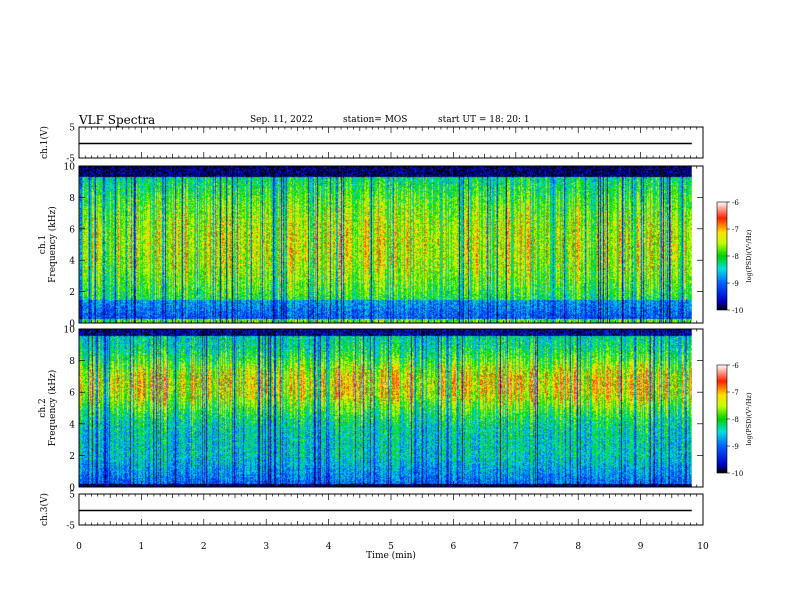  Describe the element at coordinates (44, 509) in the screenshot. I see `y-axis-label: ch.3(V)` at that location.